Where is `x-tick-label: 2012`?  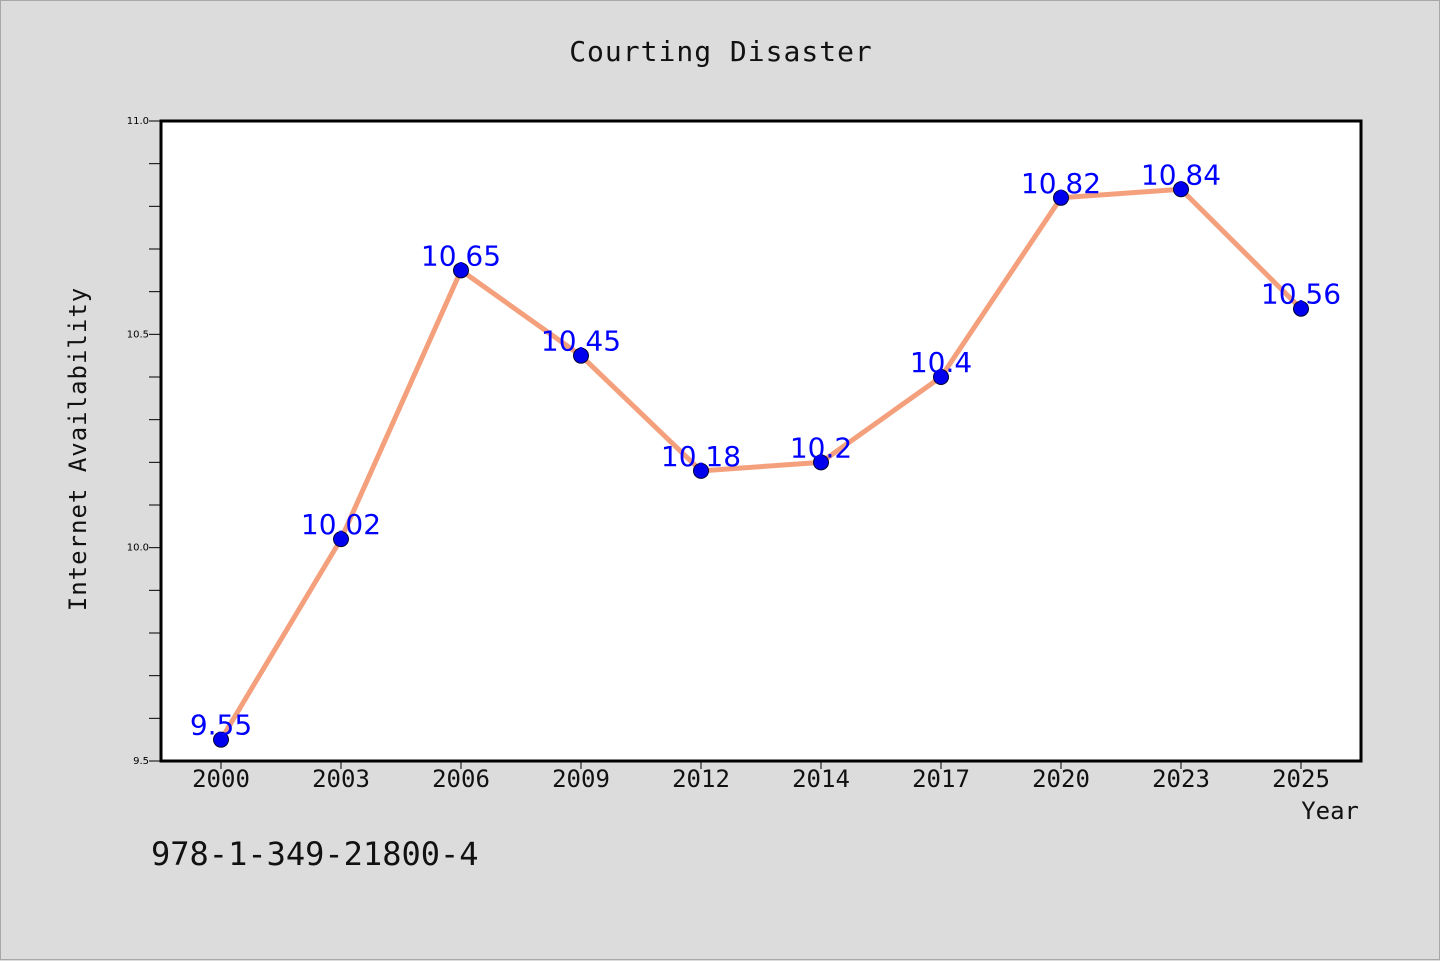
x-tick-label: 2012 is located at coordinates (701, 779).